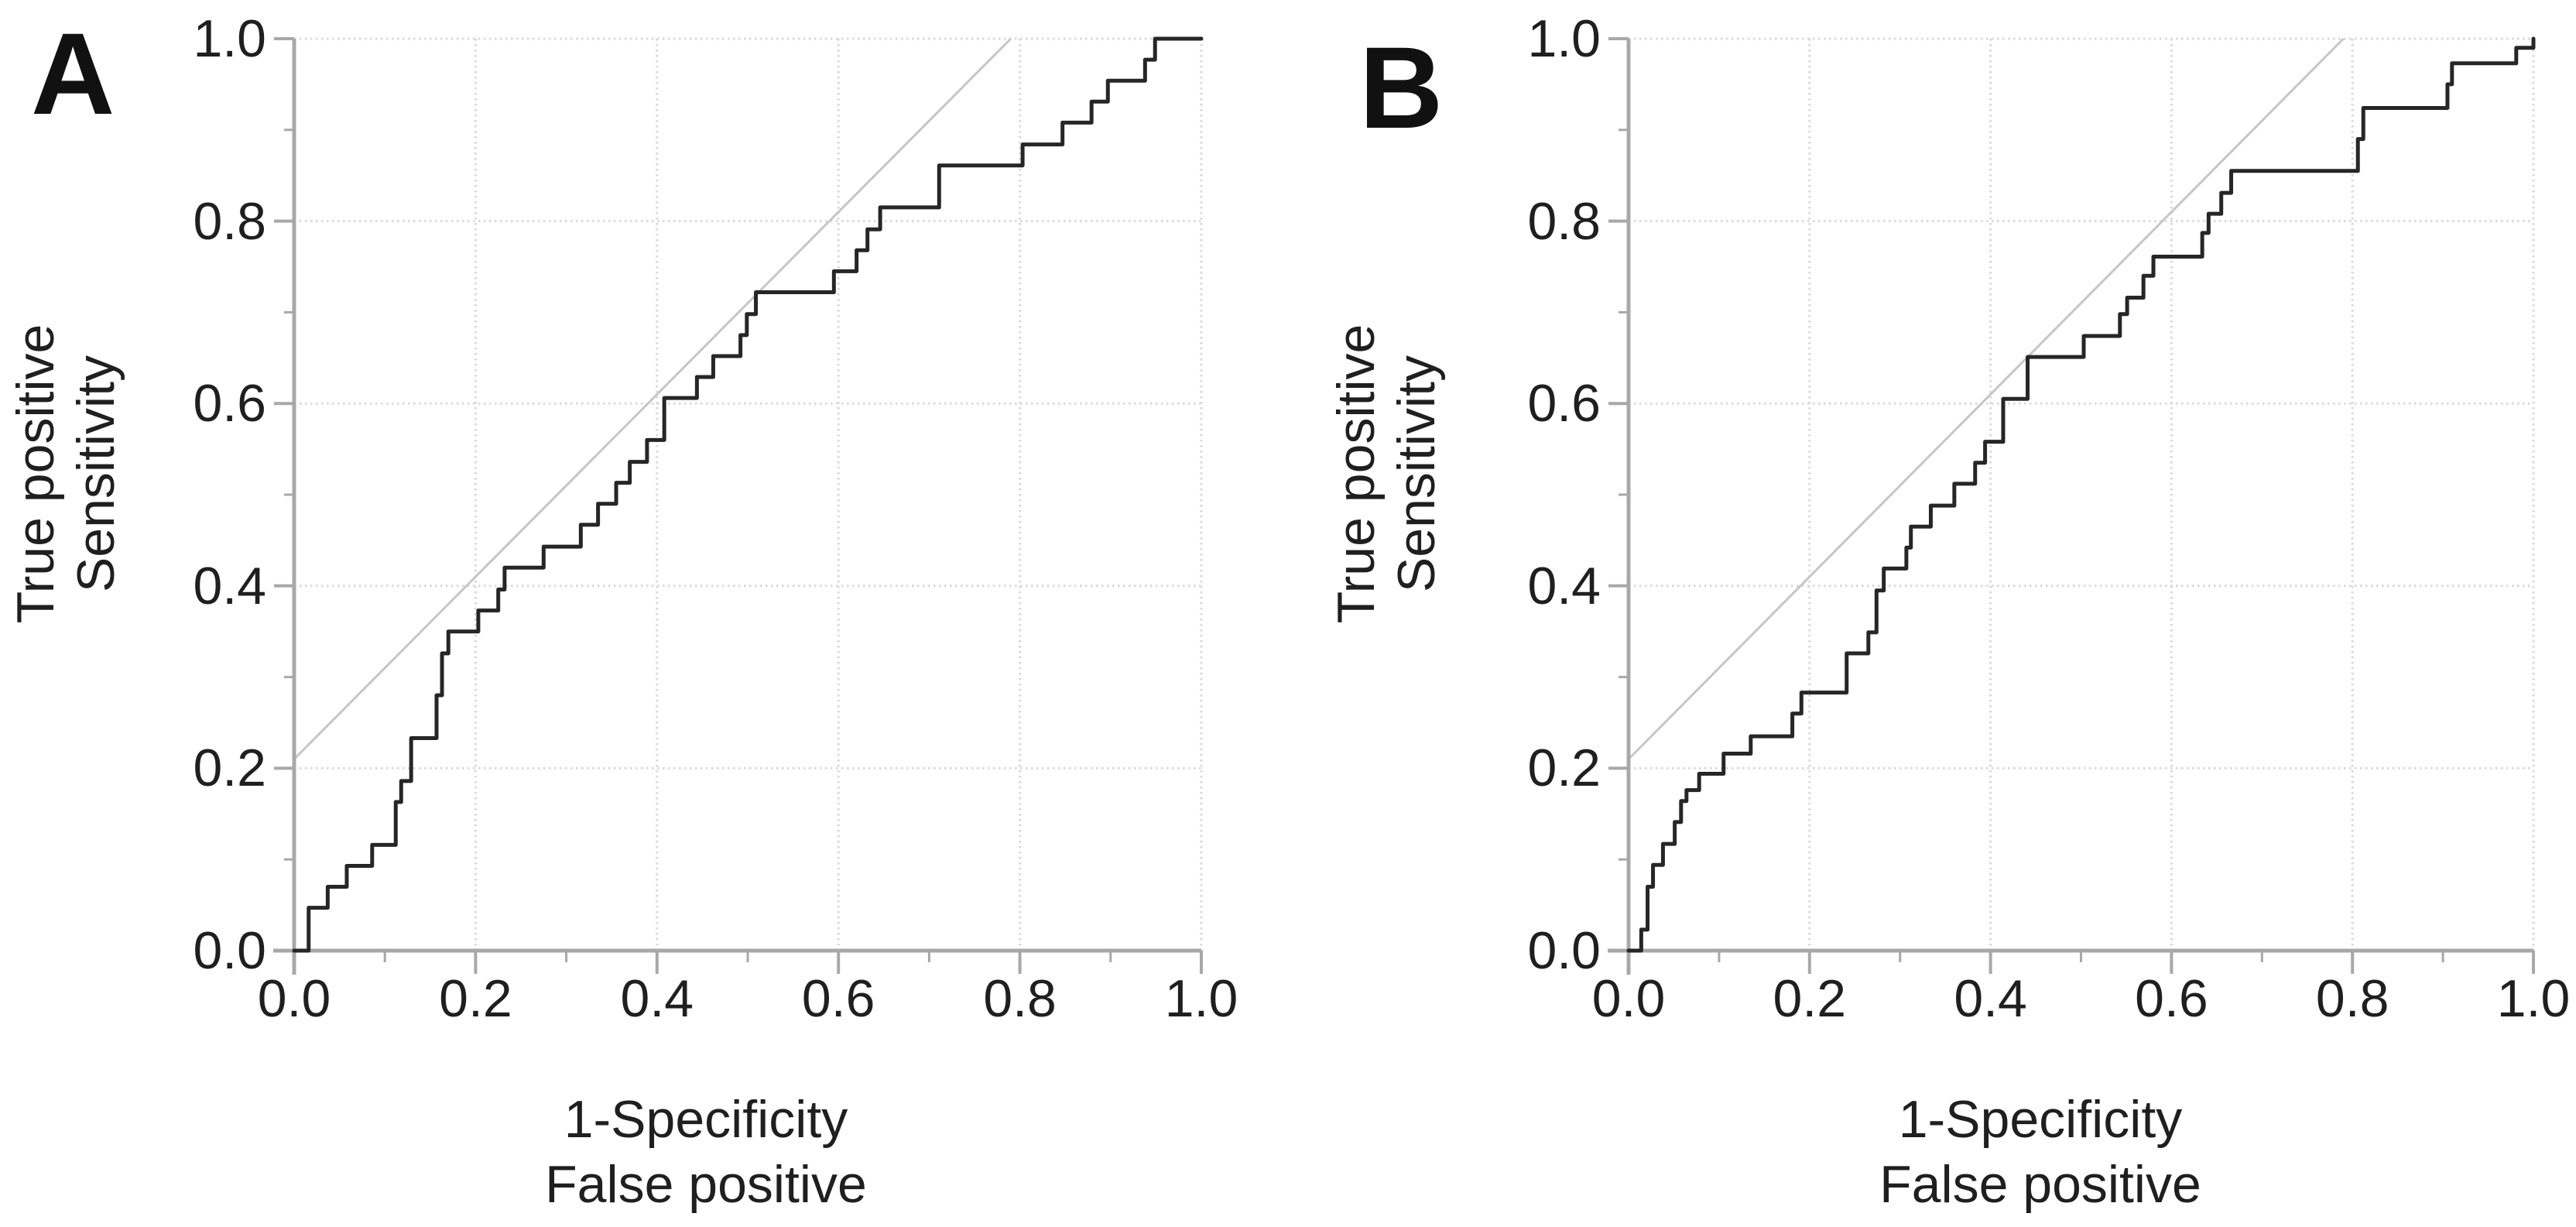  What do you see at coordinates (230, 221) in the screenshot?
I see `panel-a-y-tick-label: 0.8` at bounding box center [230, 221].